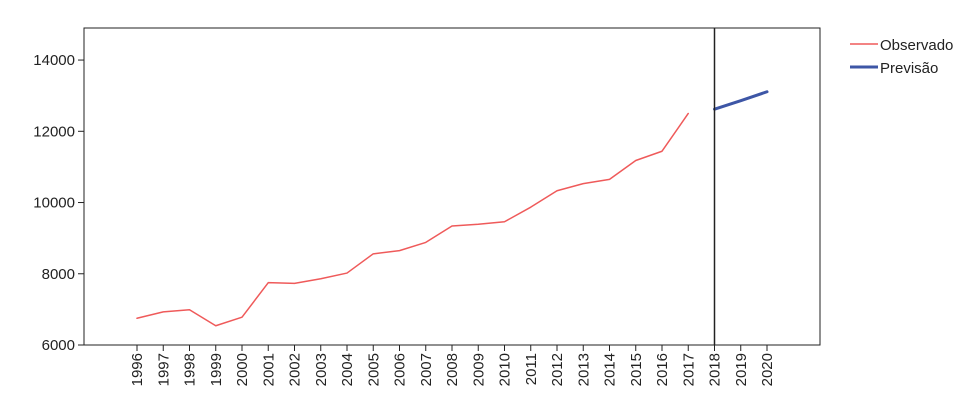  What do you see at coordinates (163, 369) in the screenshot?
I see `x-tick-label: 1997` at bounding box center [163, 369].